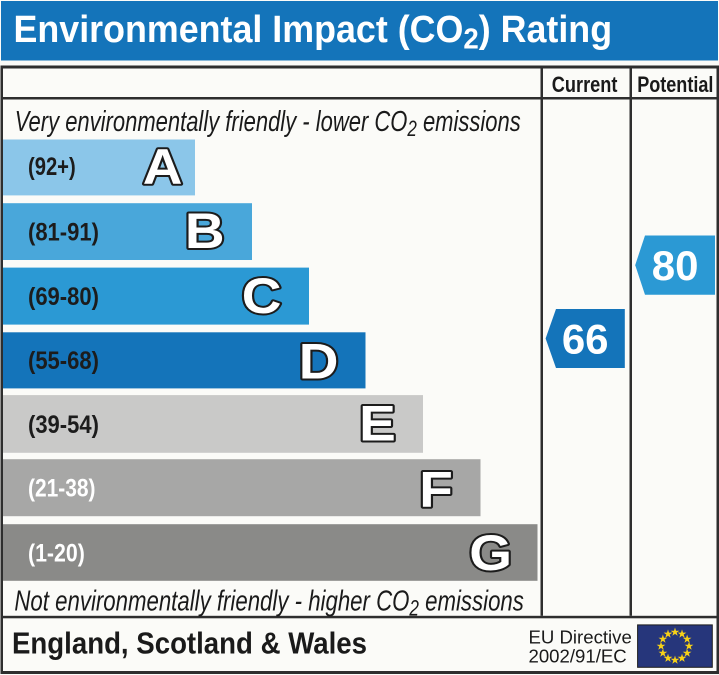 The width and height of the screenshot is (719, 675). Describe the element at coordinates (262, 296) in the screenshot. I see `svg-text: C` at that location.